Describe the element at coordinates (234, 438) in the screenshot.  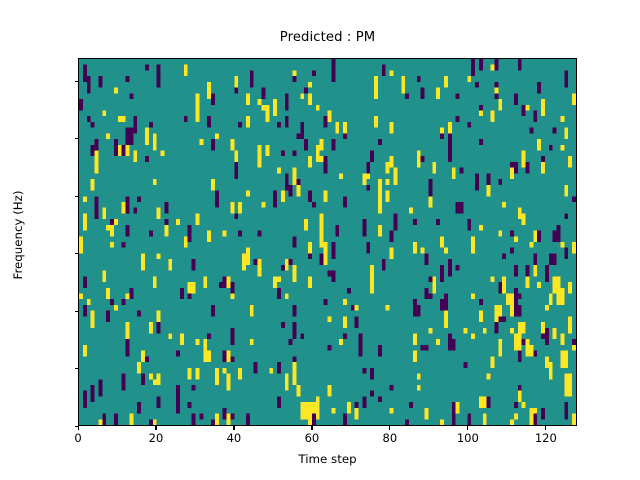
I see `x-tick-label: 40` at that location.